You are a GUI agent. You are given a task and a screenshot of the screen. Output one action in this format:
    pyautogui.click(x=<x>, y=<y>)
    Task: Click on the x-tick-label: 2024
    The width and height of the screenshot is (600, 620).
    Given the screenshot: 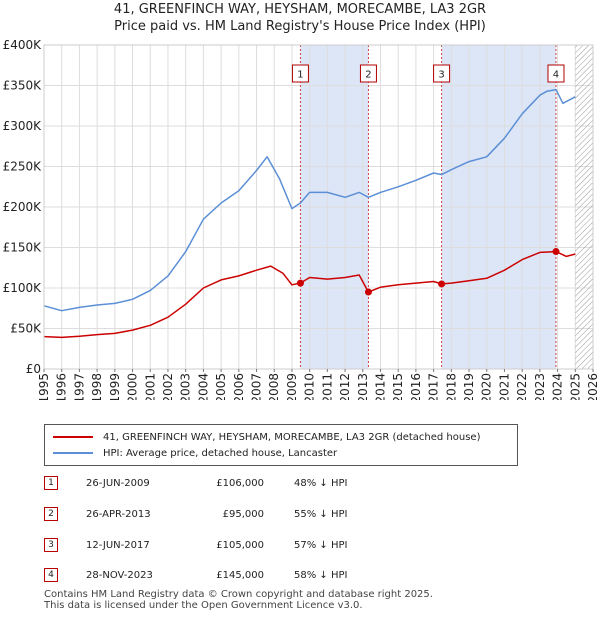 What is the action you would take?
    pyautogui.click(x=558, y=386)
    